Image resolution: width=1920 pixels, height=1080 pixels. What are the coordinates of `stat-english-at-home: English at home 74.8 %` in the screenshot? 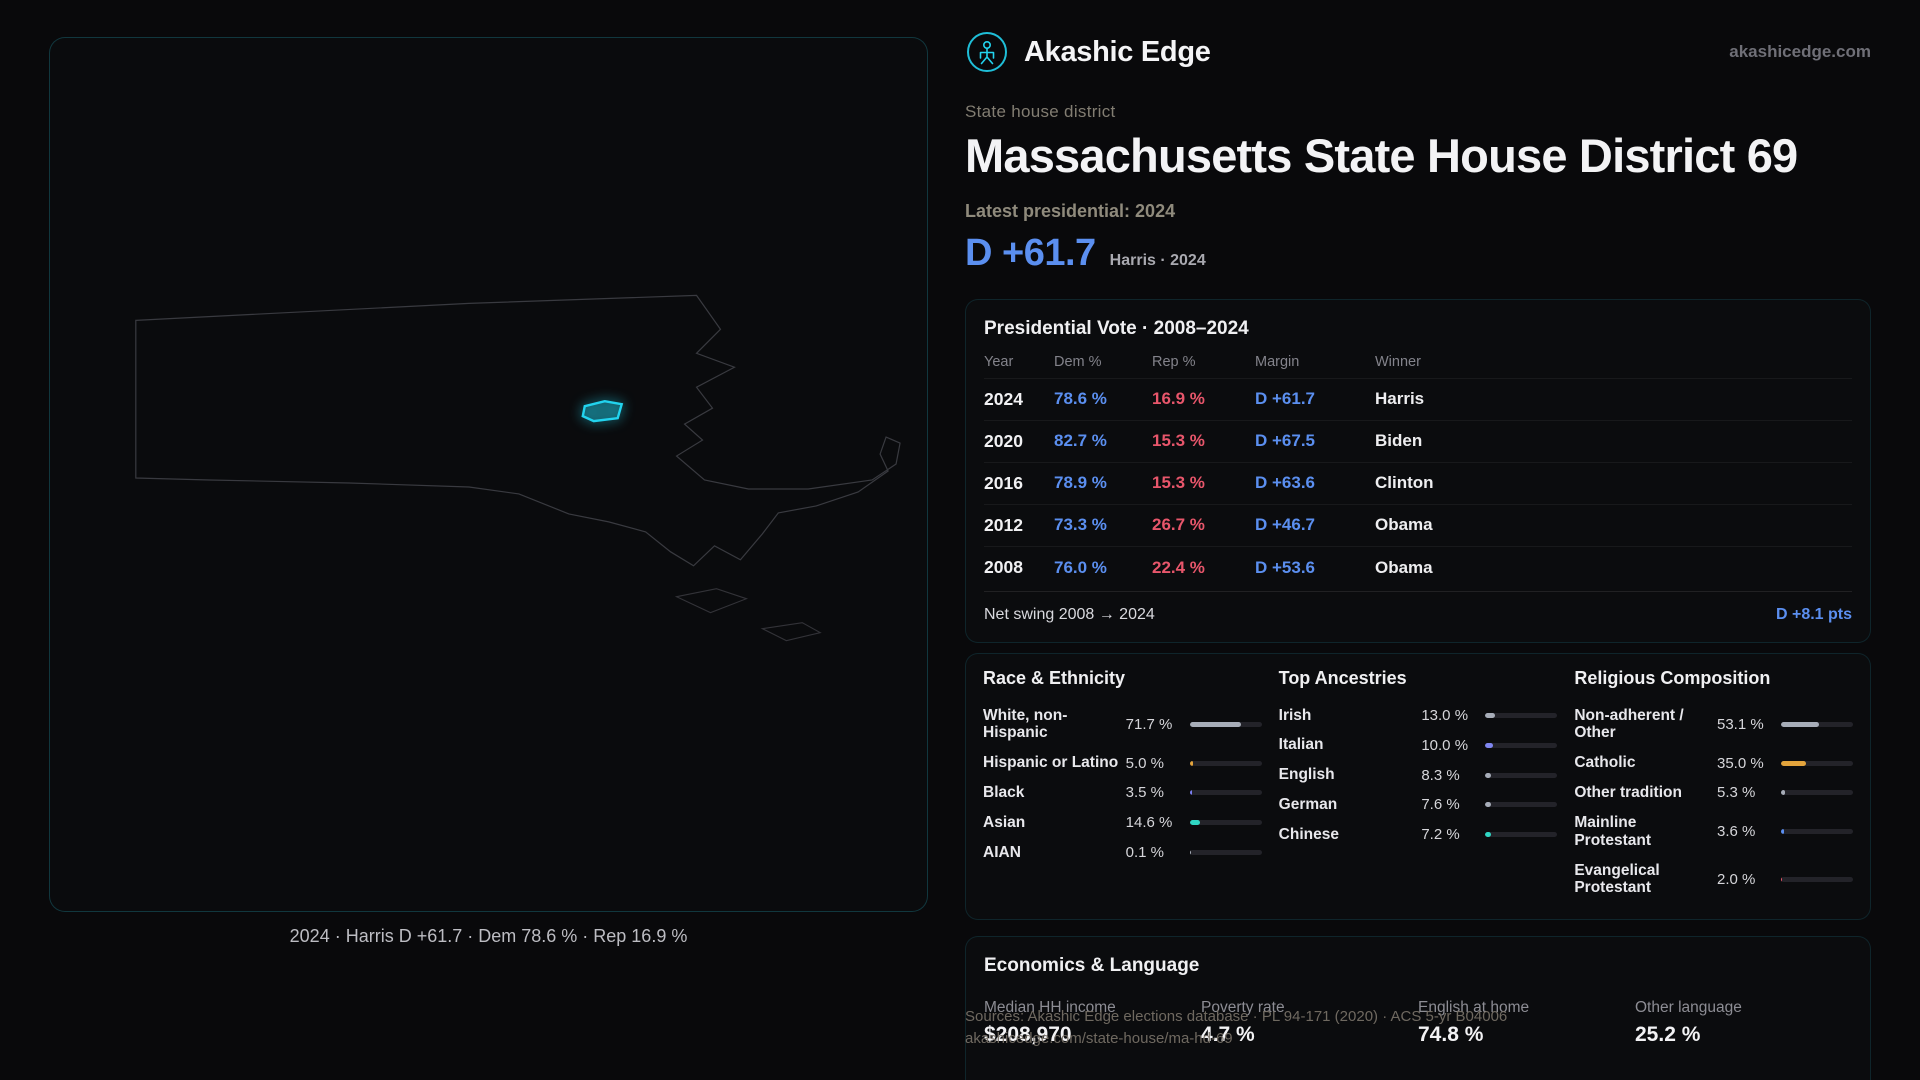 It's located at (1526, 1023).